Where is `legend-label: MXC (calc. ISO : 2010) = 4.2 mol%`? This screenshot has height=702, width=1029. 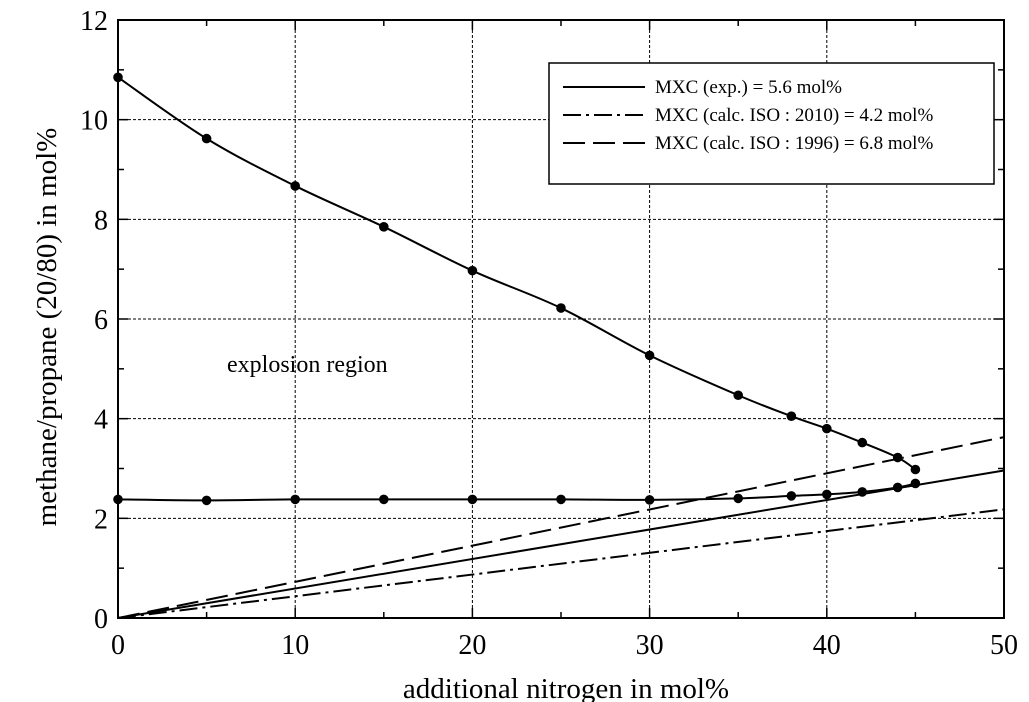
legend-label: MXC (calc. ISO : 2010) = 4.2 mol% is located at coordinates (794, 115).